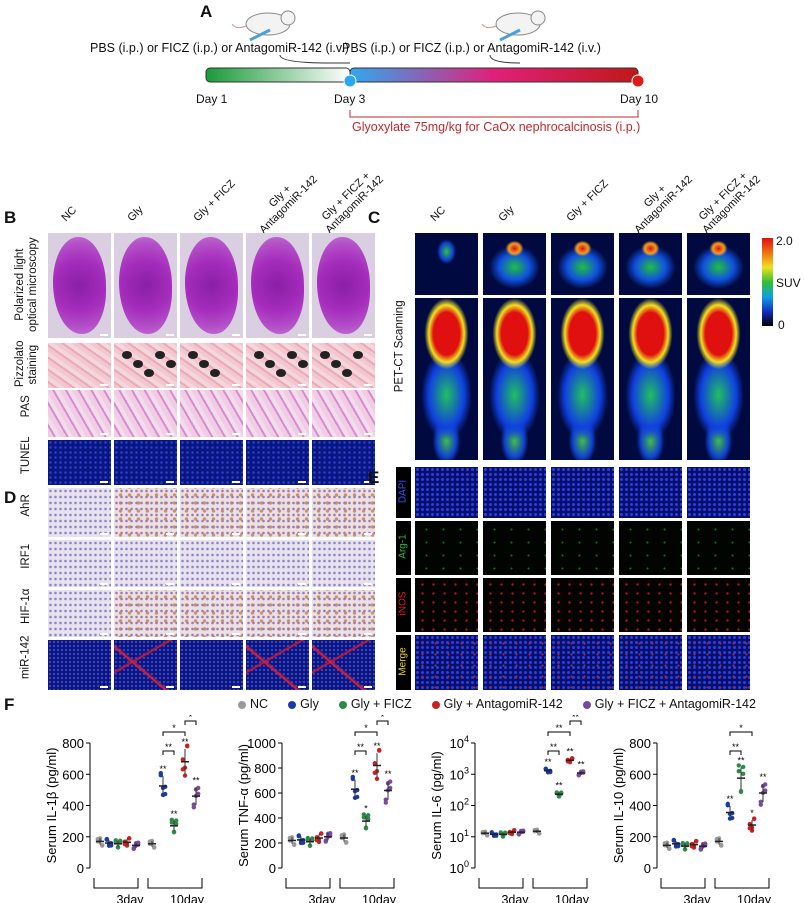 This screenshot has height=903, width=804. What do you see at coordinates (640, 774) in the screenshot?
I see `y-tick-label: 600` at bounding box center [640, 774].